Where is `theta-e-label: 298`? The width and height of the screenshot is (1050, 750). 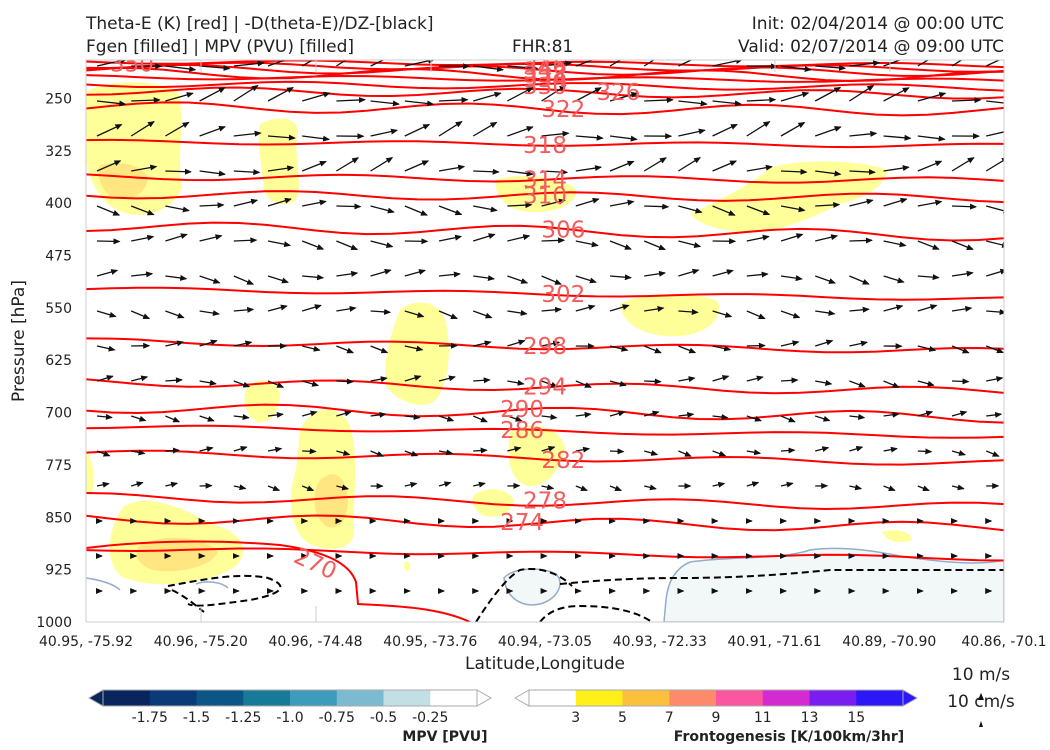
theta-e-label: 298 is located at coordinates (545, 347).